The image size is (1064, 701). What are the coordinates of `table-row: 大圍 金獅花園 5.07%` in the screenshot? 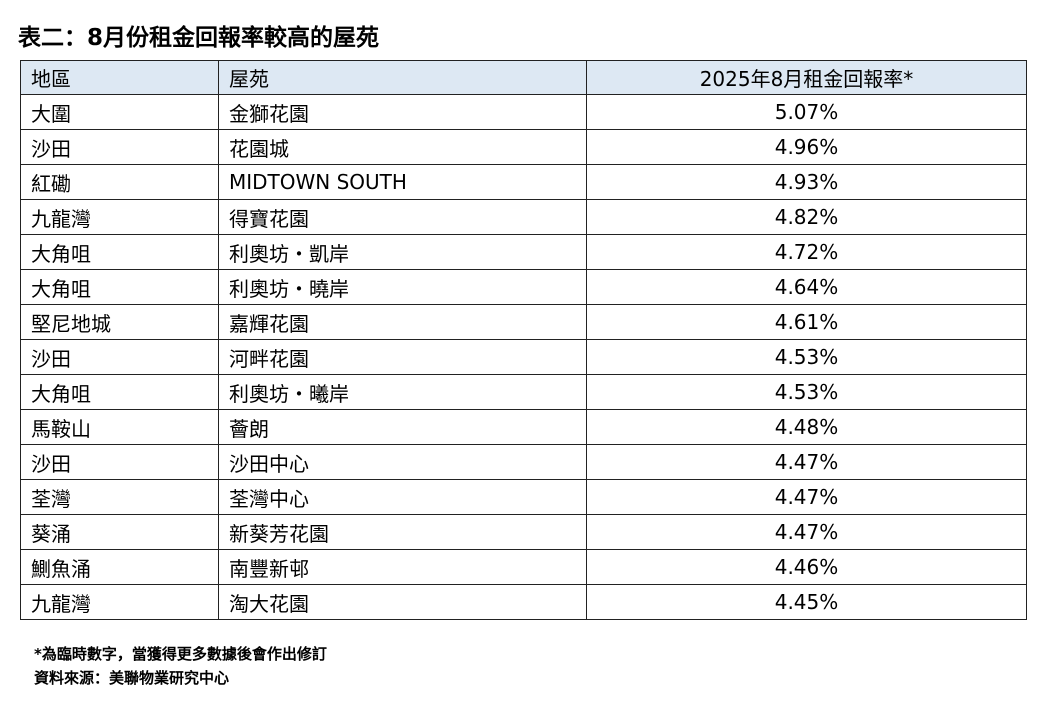 It's located at (523, 112).